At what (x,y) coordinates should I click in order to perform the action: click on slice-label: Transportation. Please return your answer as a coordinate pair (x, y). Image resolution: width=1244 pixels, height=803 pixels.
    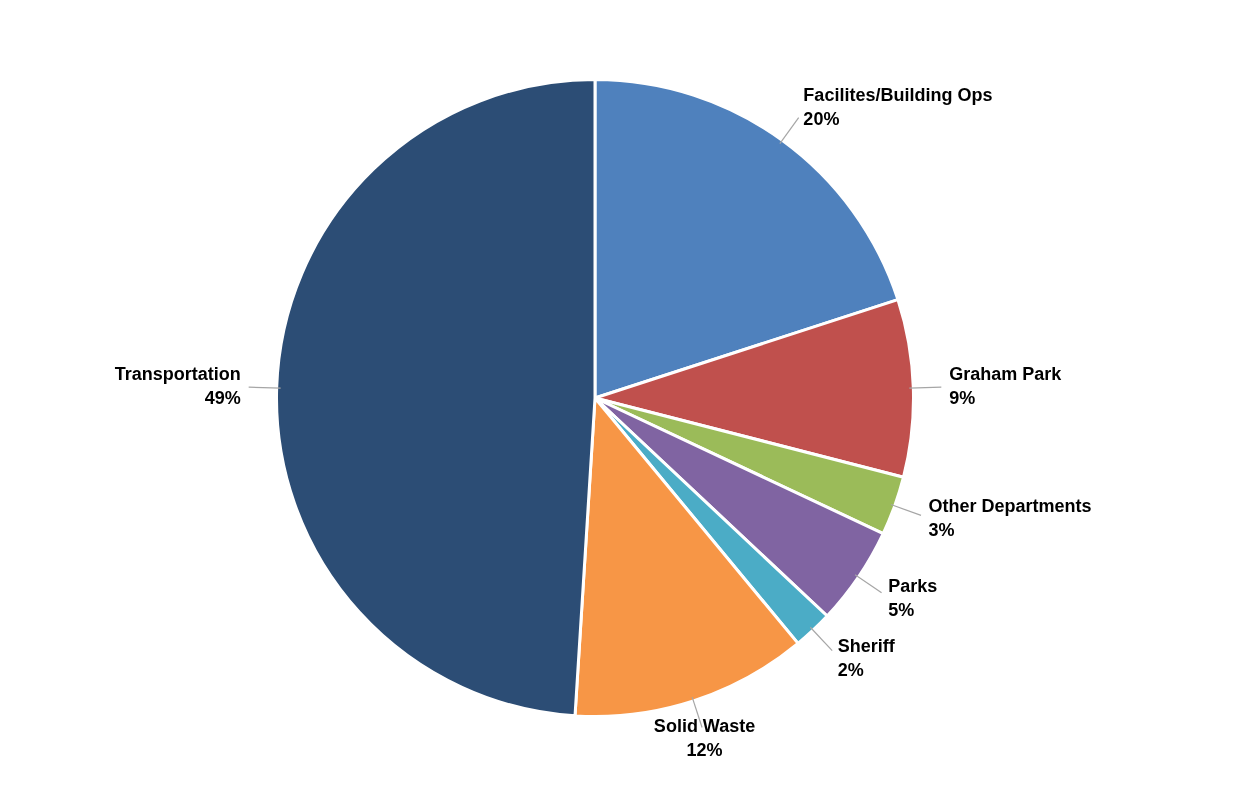
    Looking at the image, I should click on (177, 373).